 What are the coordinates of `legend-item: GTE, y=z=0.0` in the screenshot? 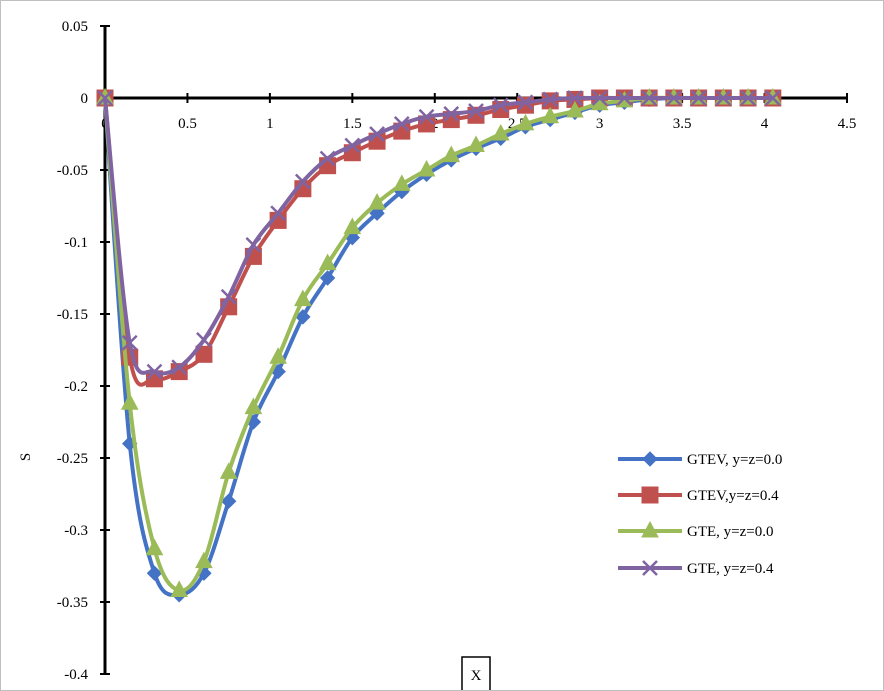 It's located at (695, 530).